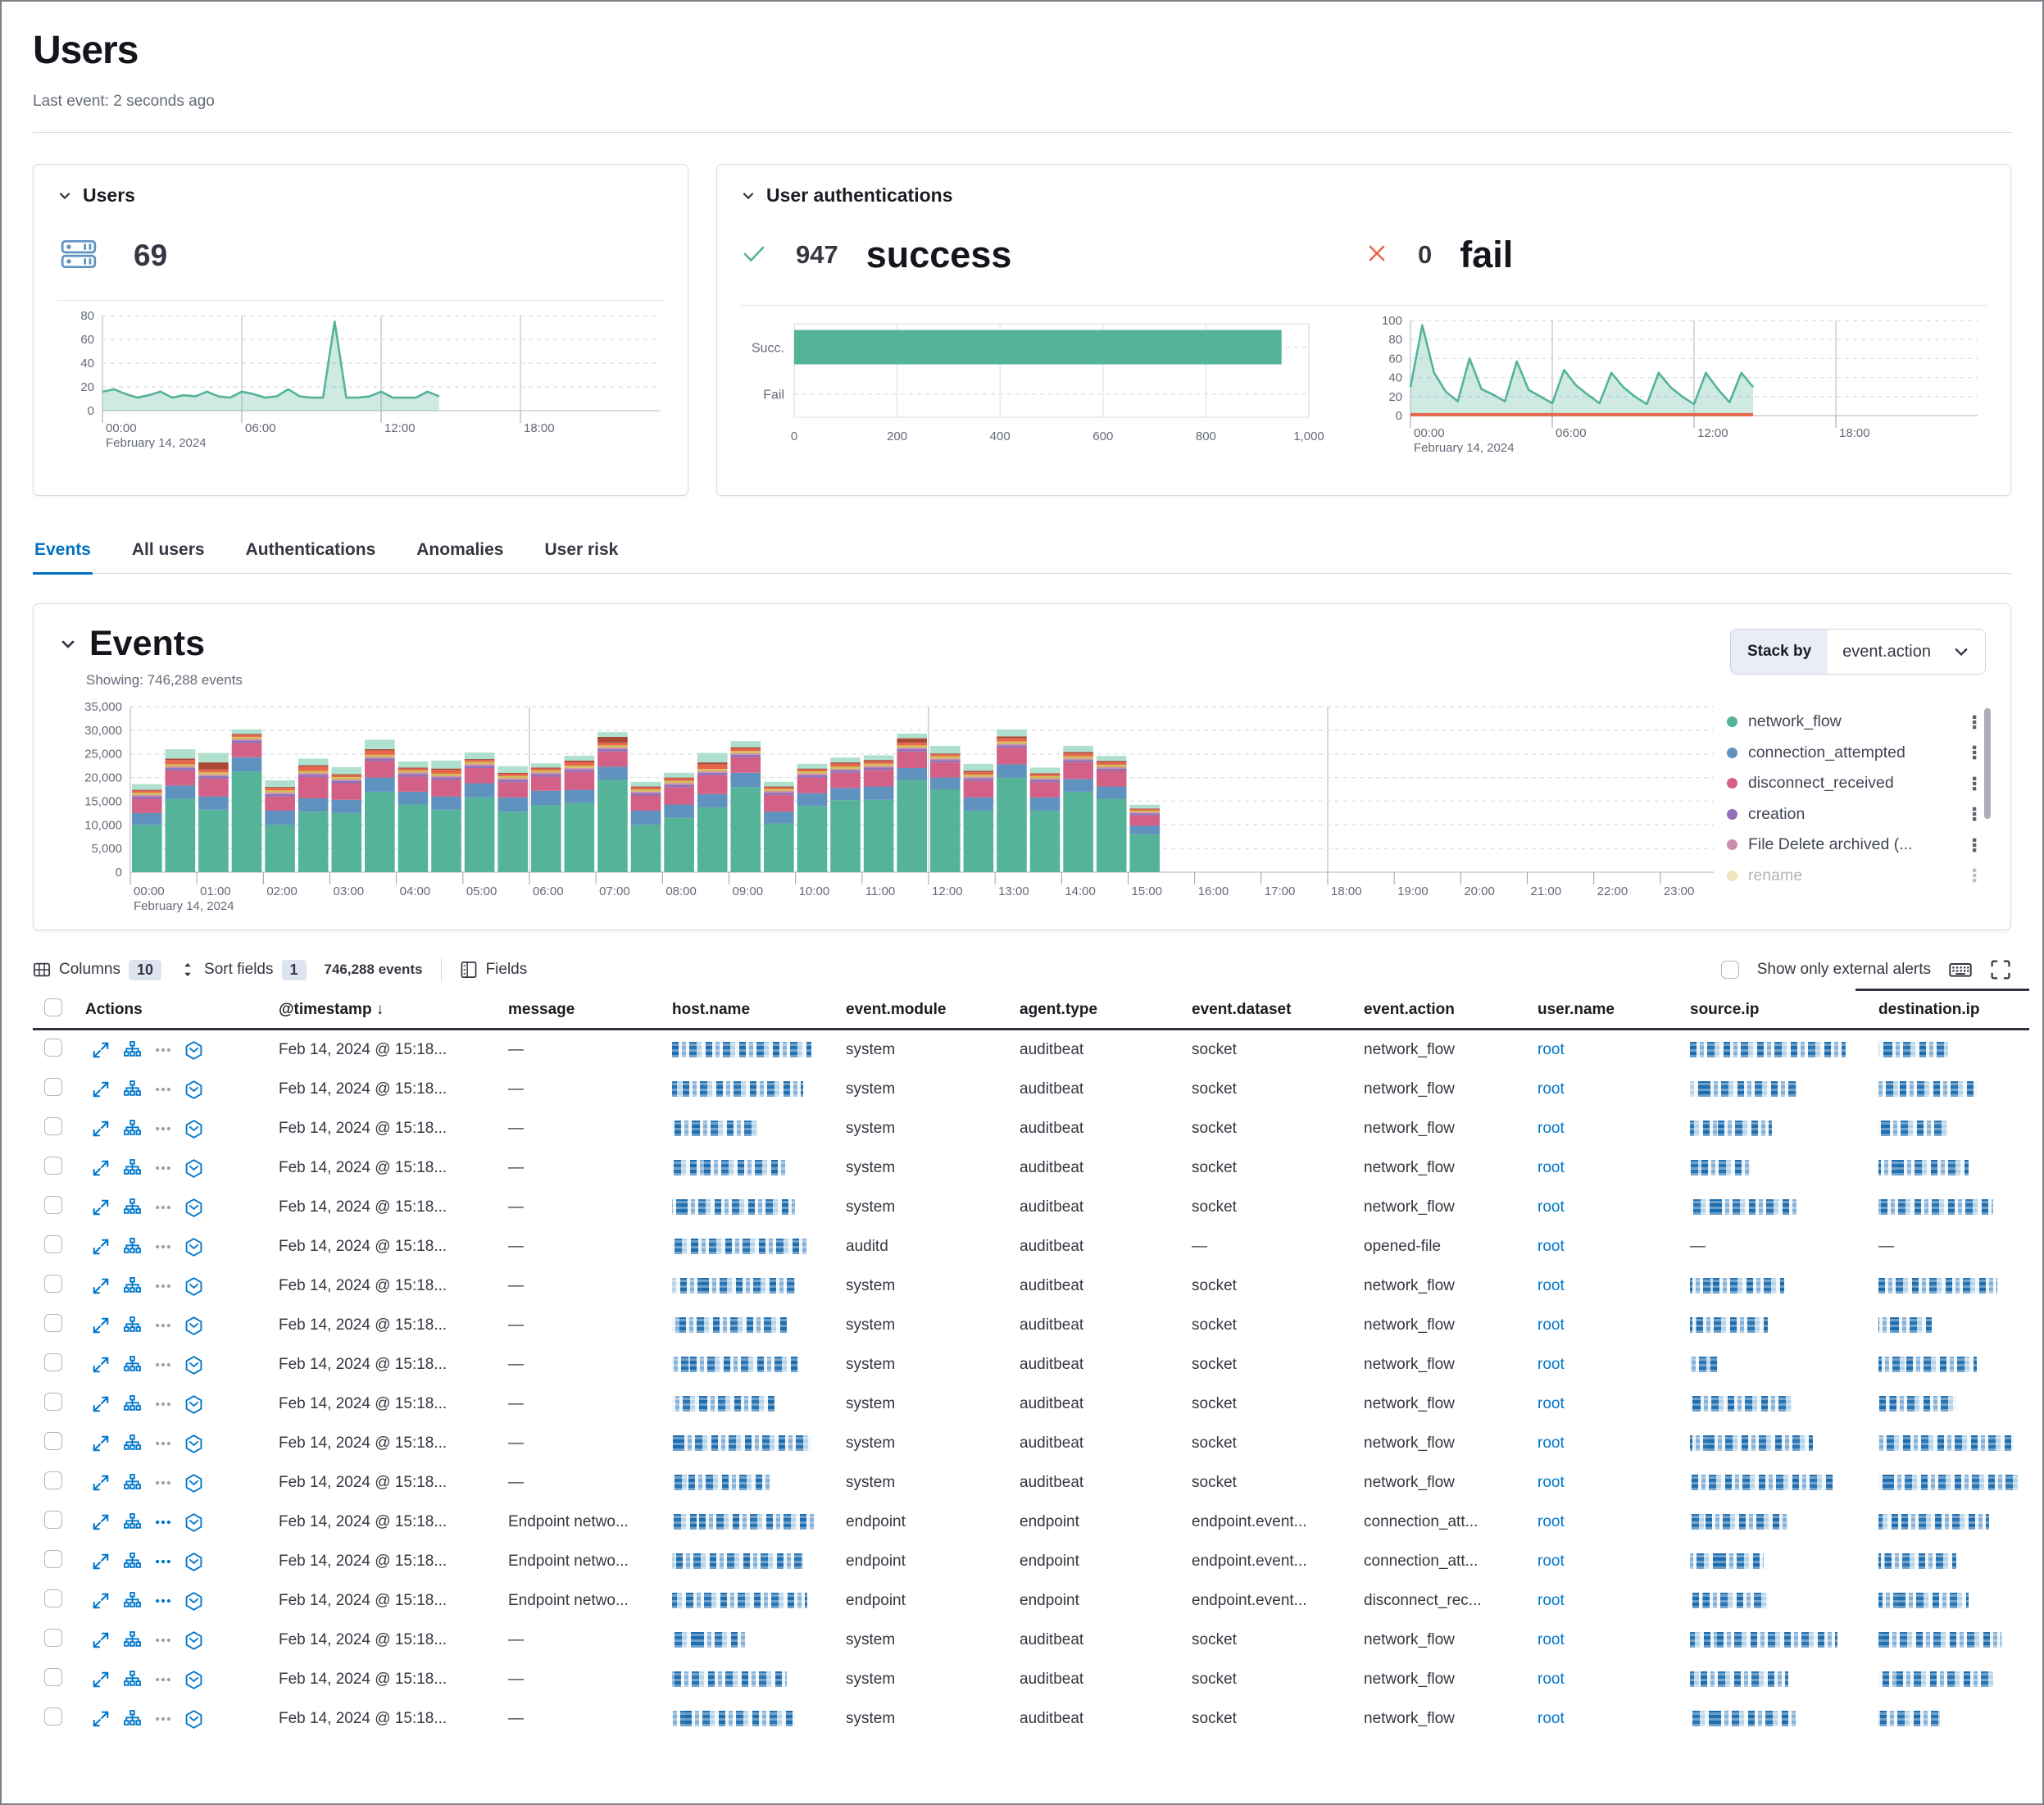 The width and height of the screenshot is (2044, 1805). I want to click on column-header-event-dataset: event.dataset, so click(1242, 1009).